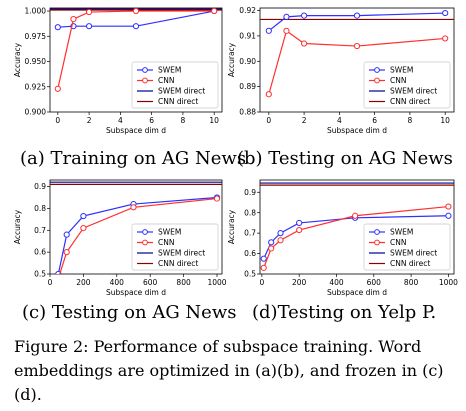  Describe the element at coordinates (129, 312) in the screenshot. I see `panel-caption-c: (c) Testing on AG News` at that location.